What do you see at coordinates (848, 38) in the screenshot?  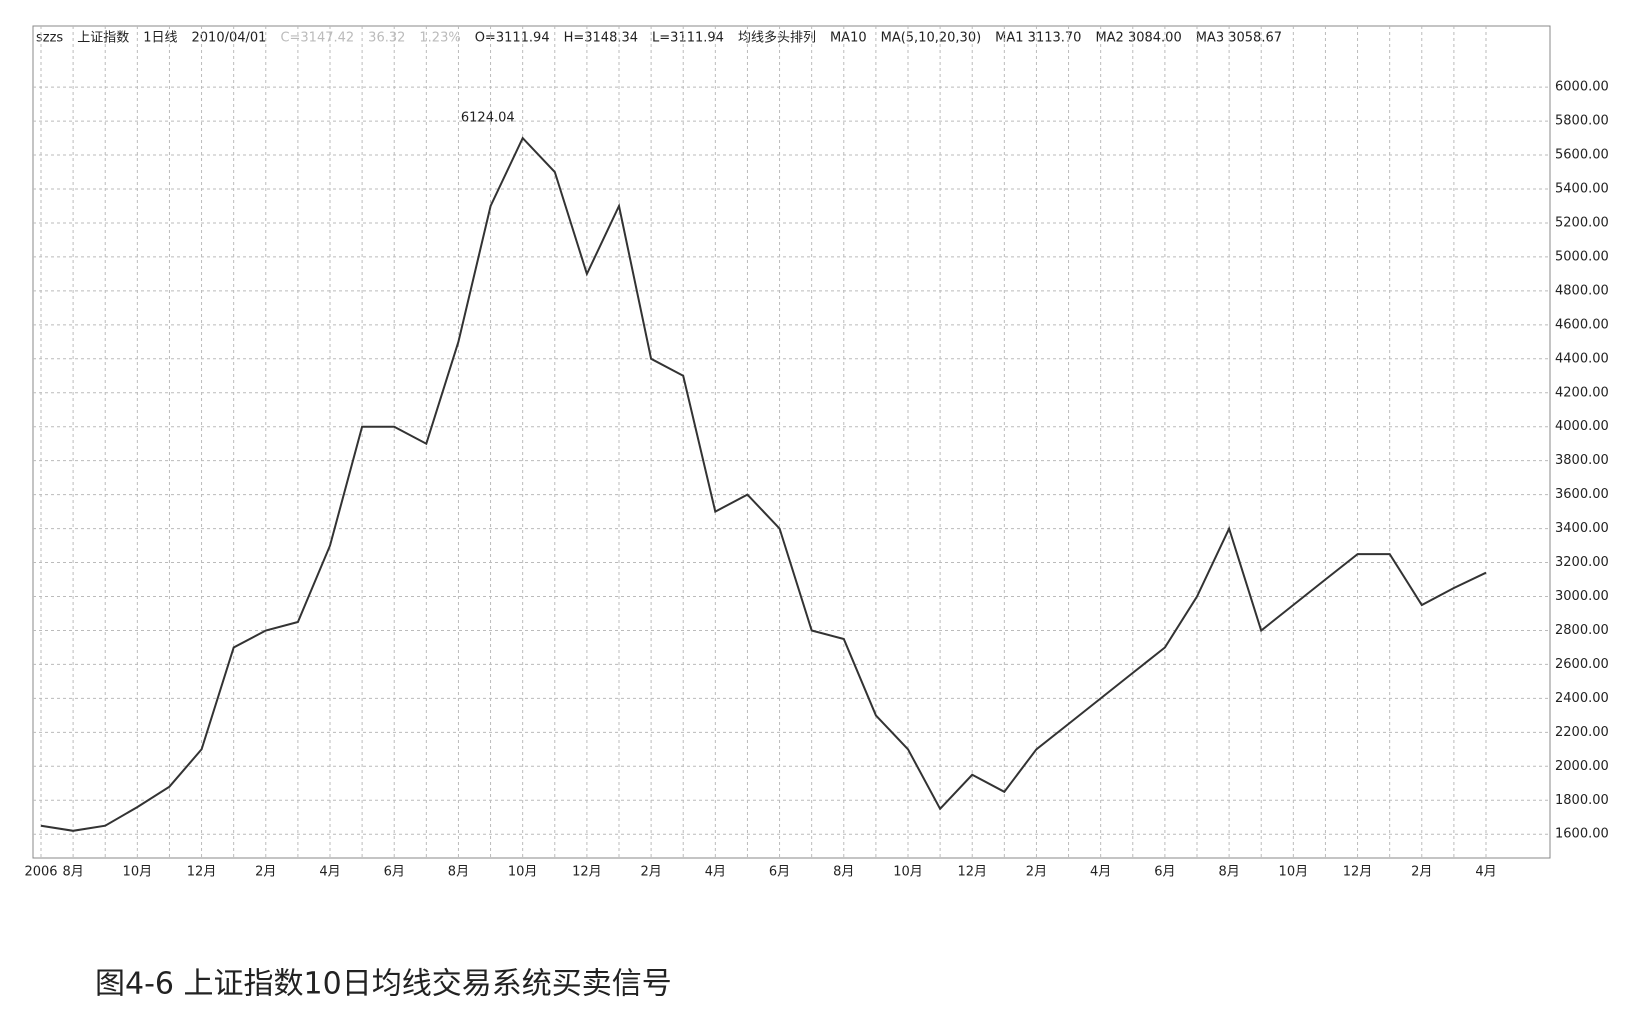 I see `header-item: MA10` at bounding box center [848, 38].